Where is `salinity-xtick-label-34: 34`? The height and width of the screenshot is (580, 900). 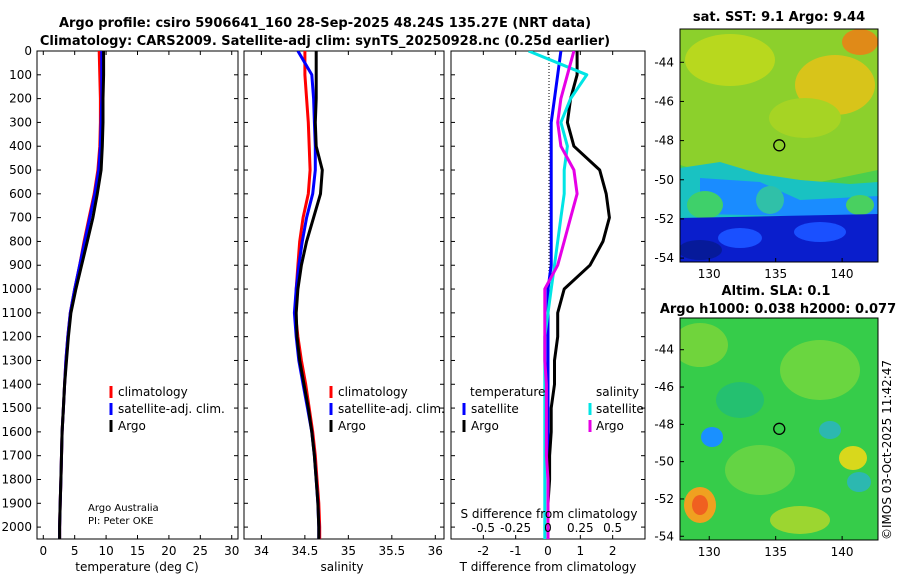
salinity-xtick-label-34: 34 is located at coordinates (261, 551).